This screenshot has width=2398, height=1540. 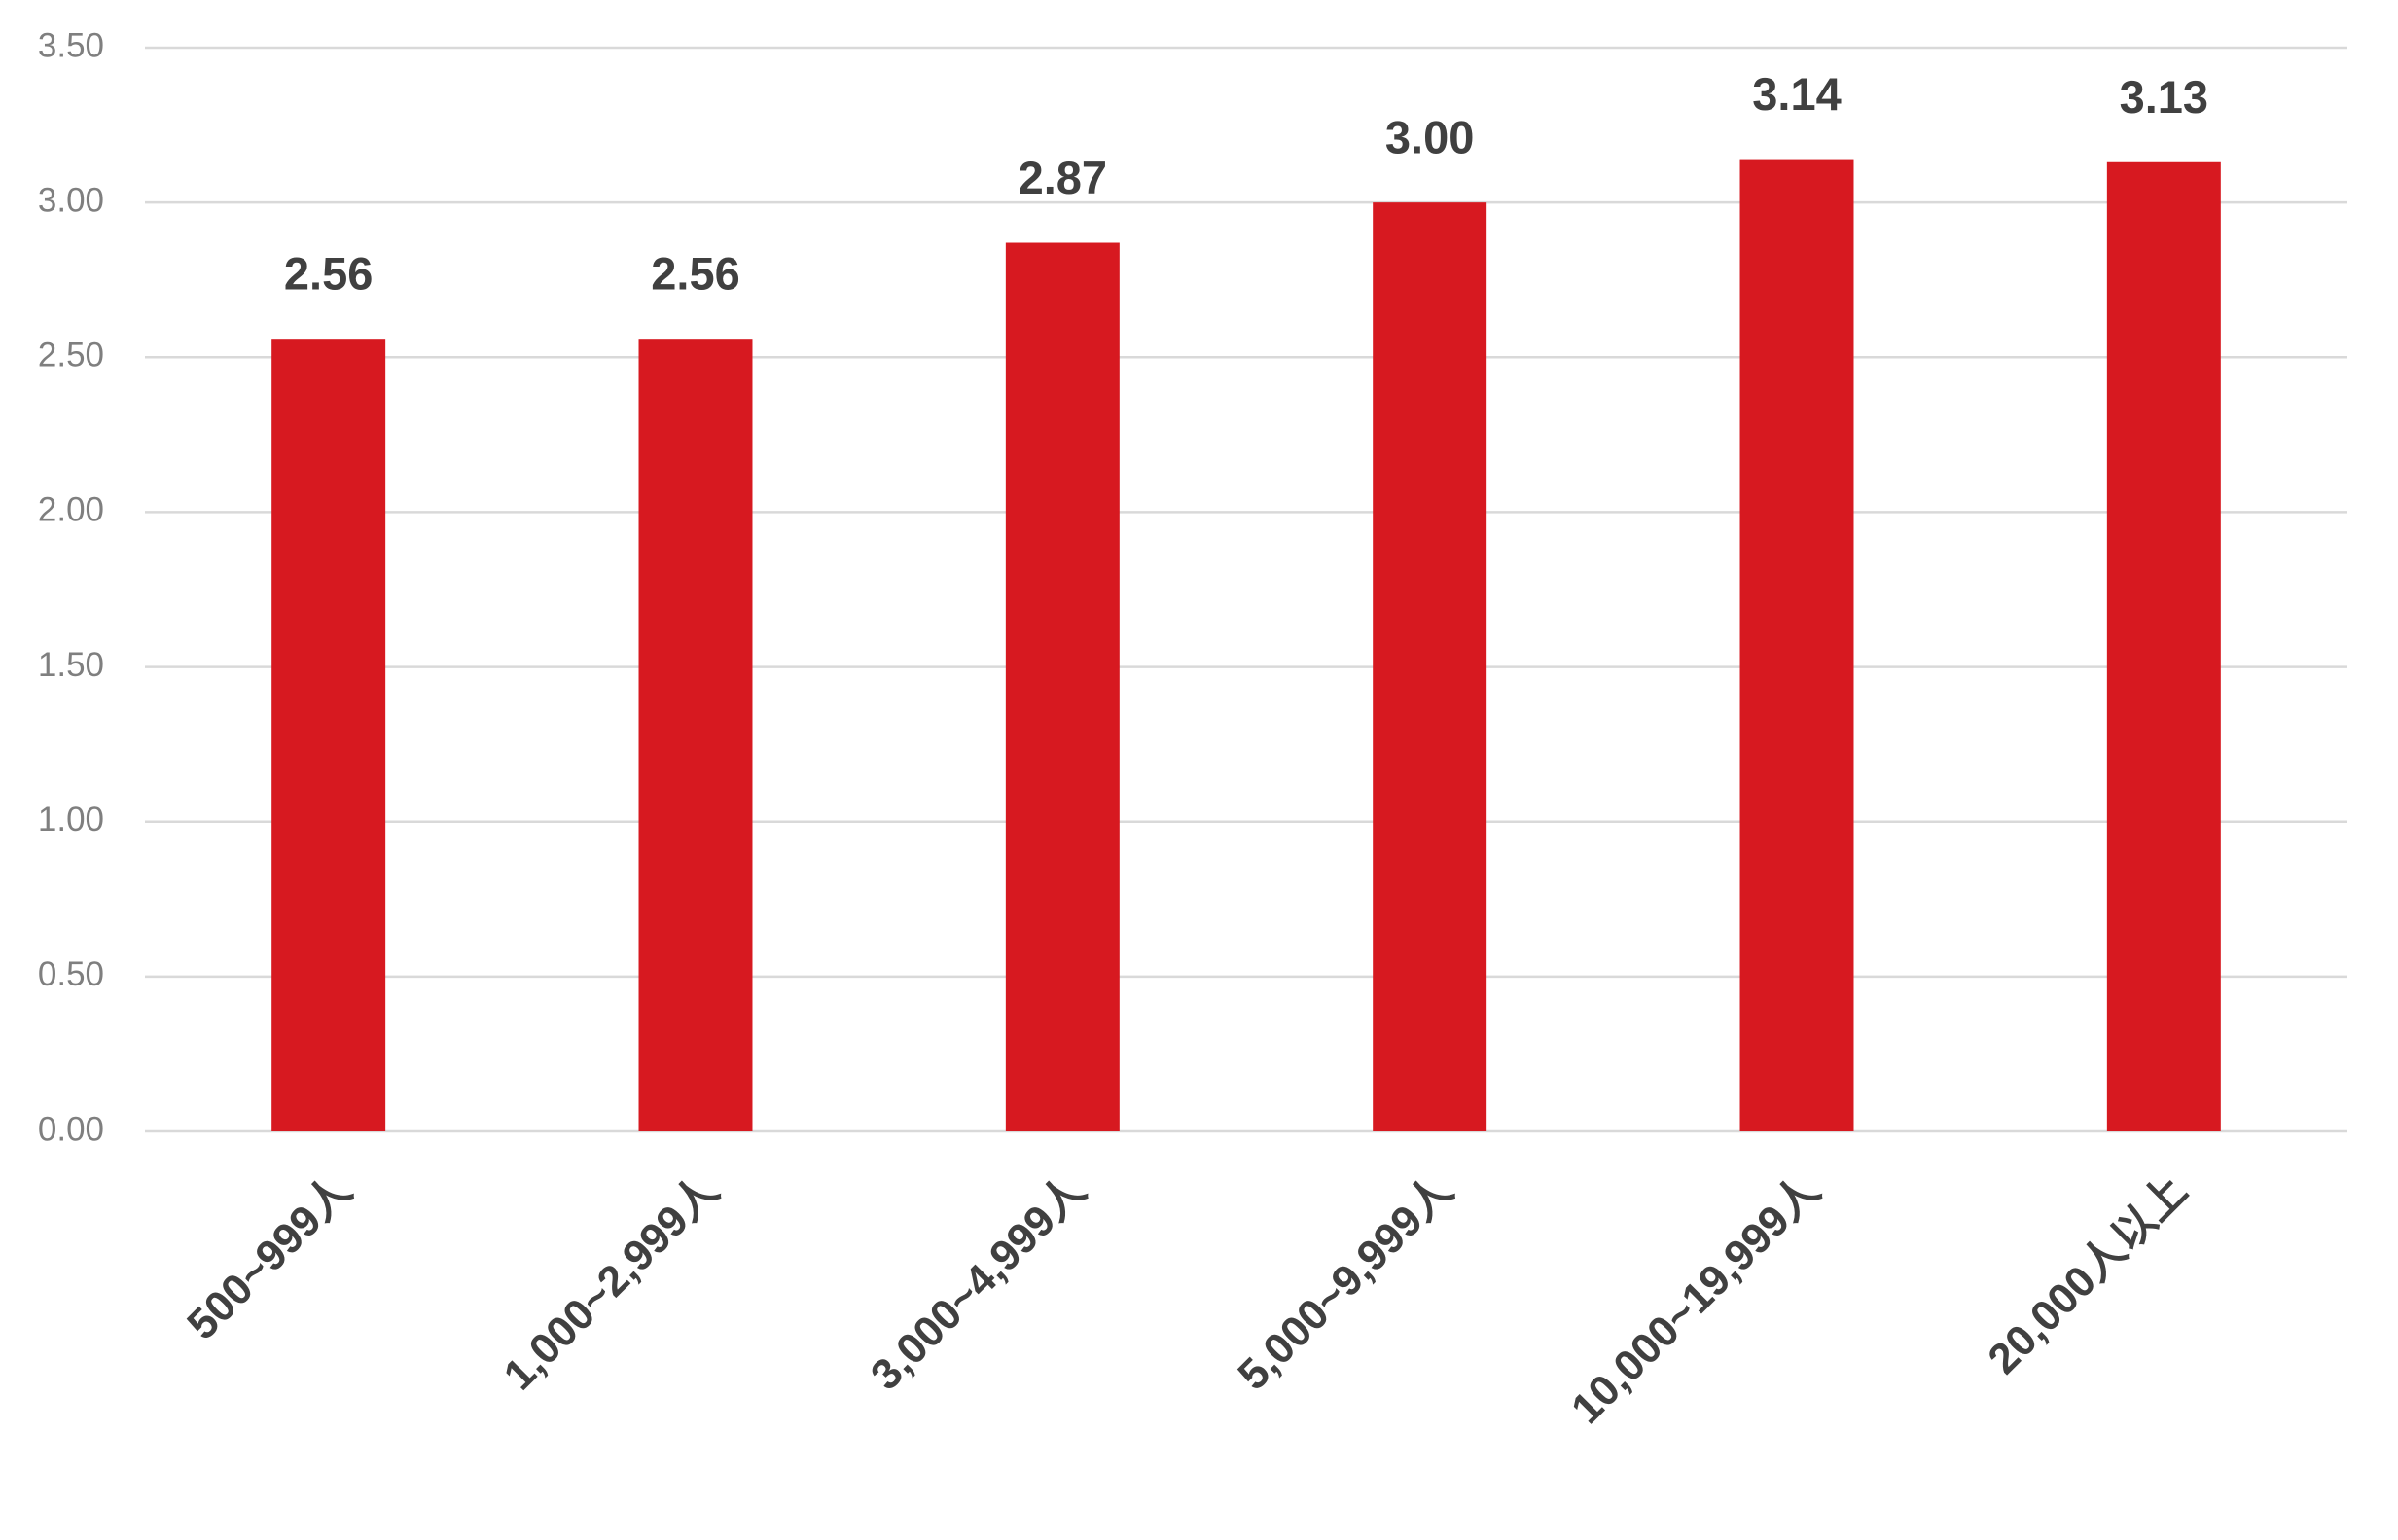 What do you see at coordinates (71, 665) in the screenshot?
I see `y-tick-label: 1.50` at bounding box center [71, 665].